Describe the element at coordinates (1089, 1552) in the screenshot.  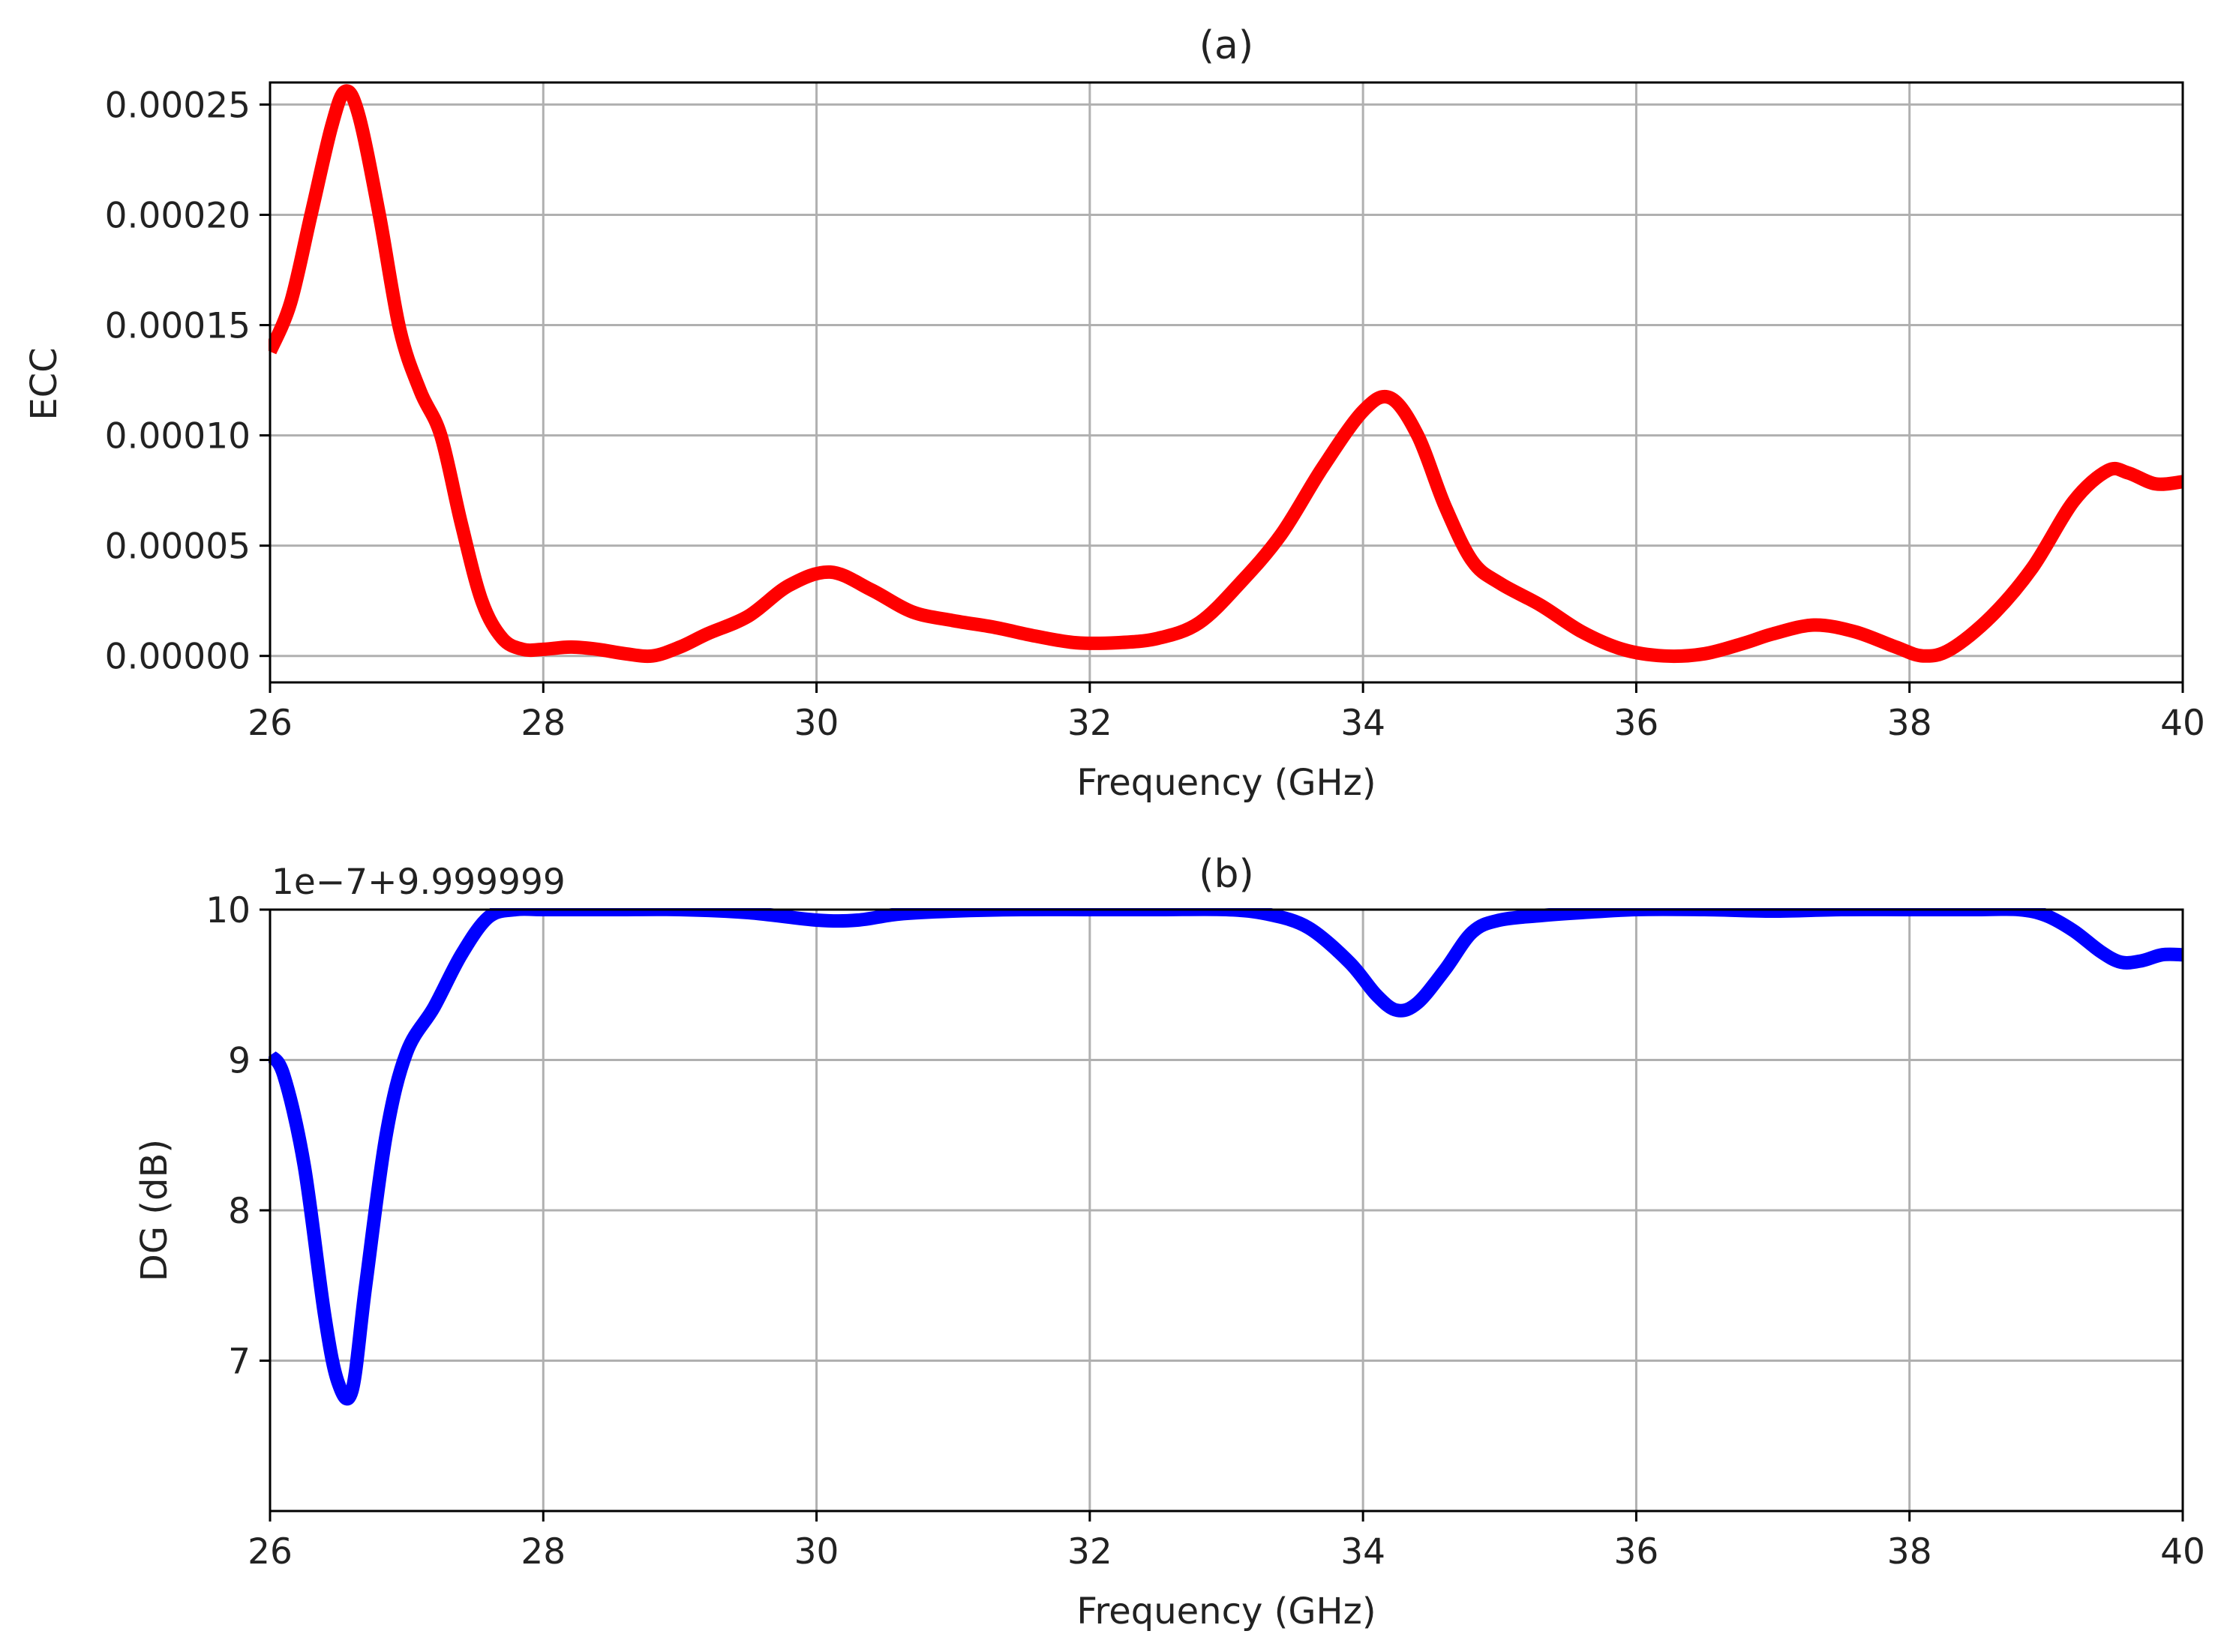
I see `x-tick-label-b: 32` at that location.